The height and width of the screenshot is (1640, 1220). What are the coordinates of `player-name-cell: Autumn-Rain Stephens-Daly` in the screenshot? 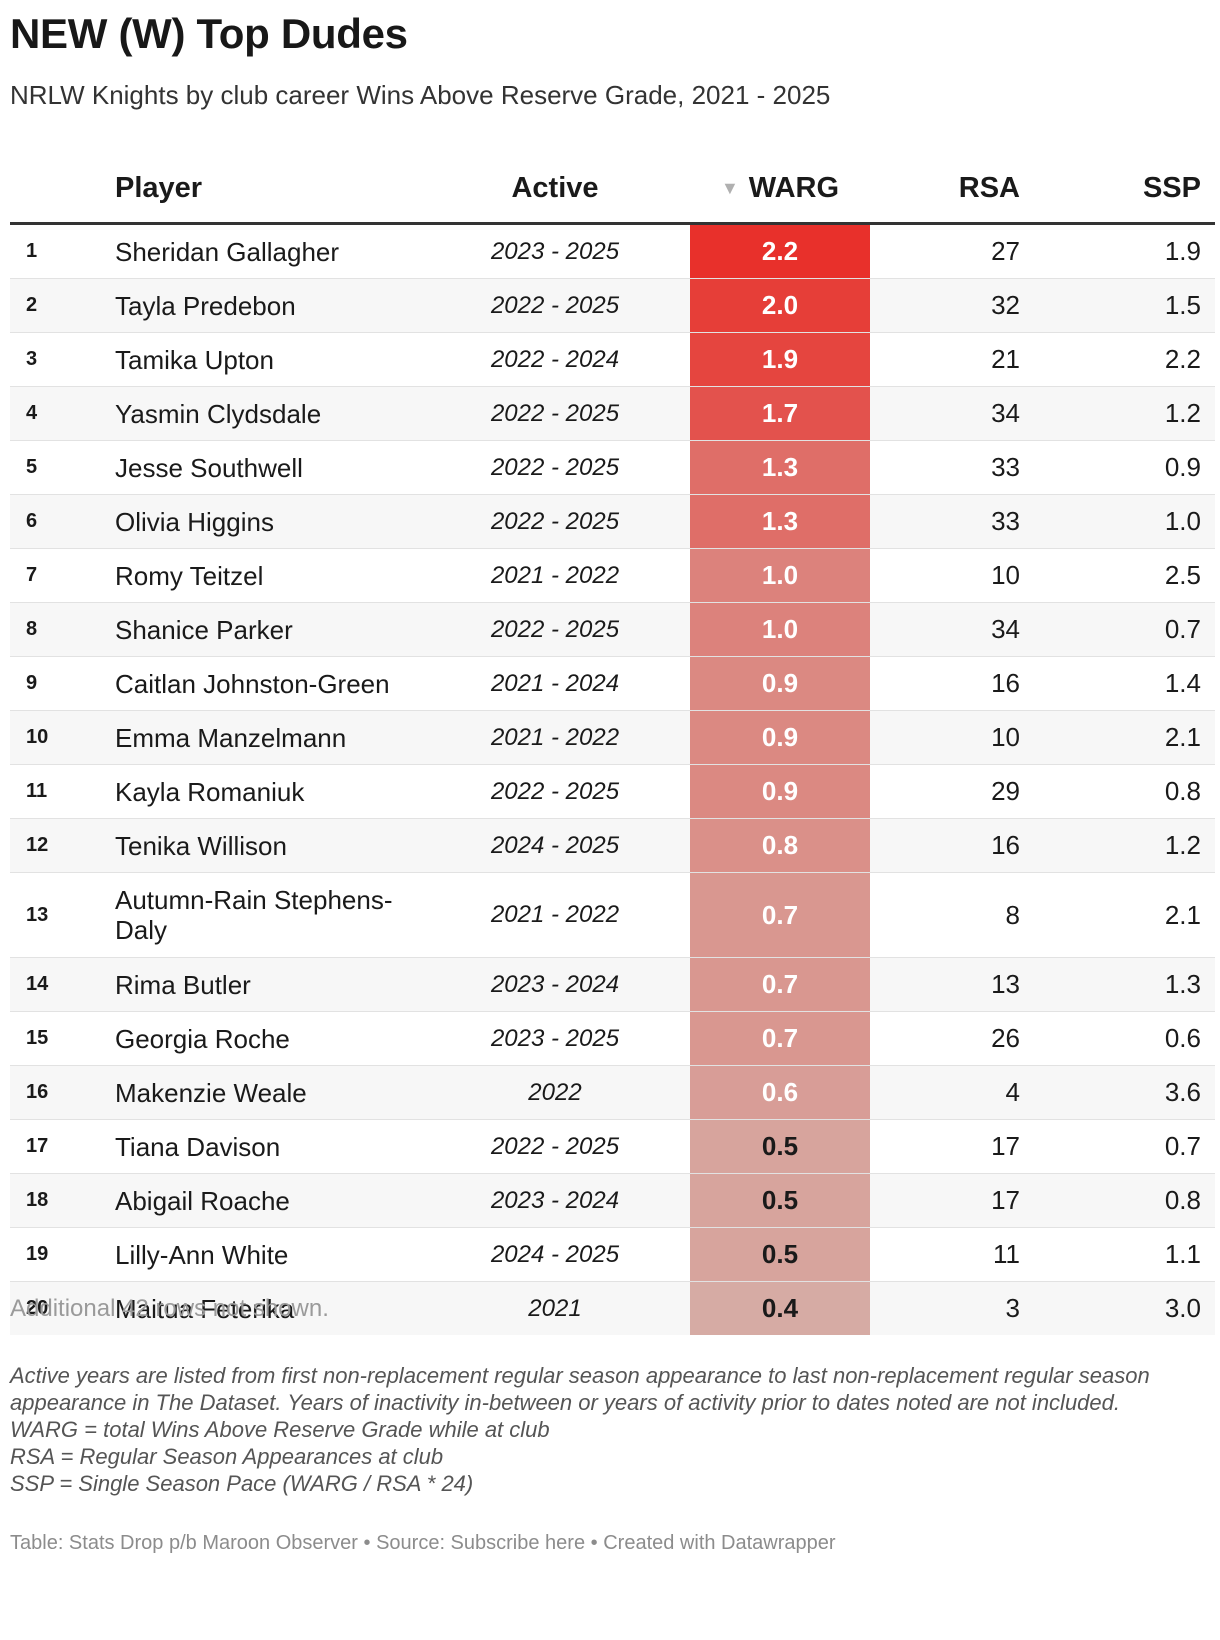 It's located at (267, 915).